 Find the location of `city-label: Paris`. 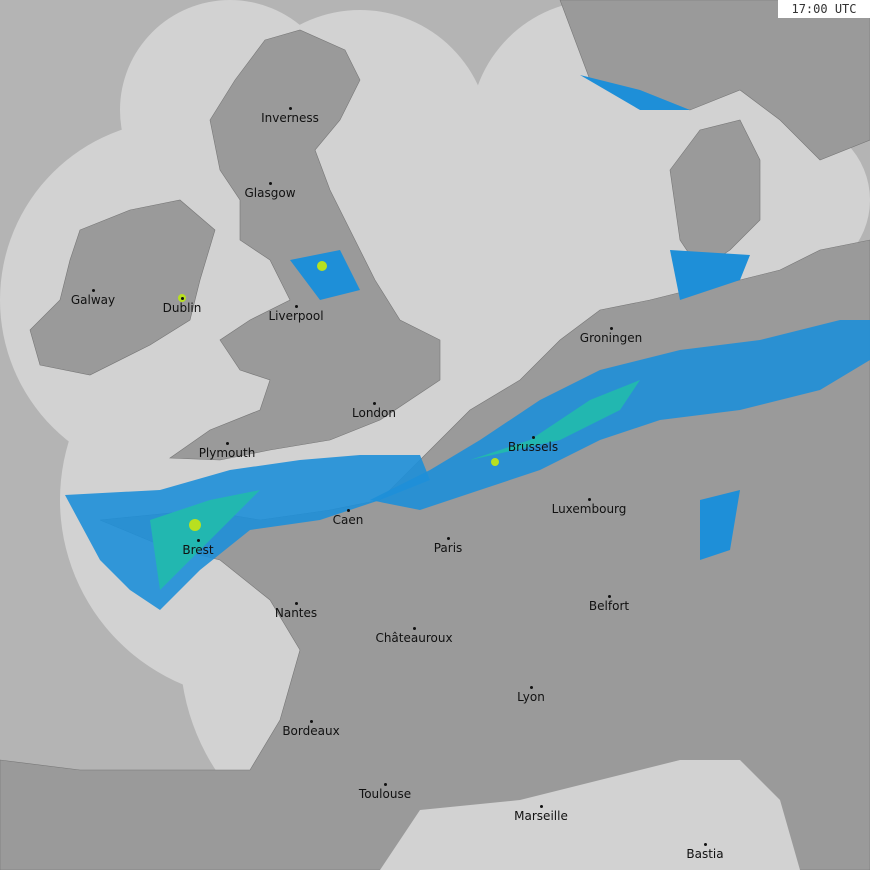

city-label: Paris is located at coordinates (448, 548).